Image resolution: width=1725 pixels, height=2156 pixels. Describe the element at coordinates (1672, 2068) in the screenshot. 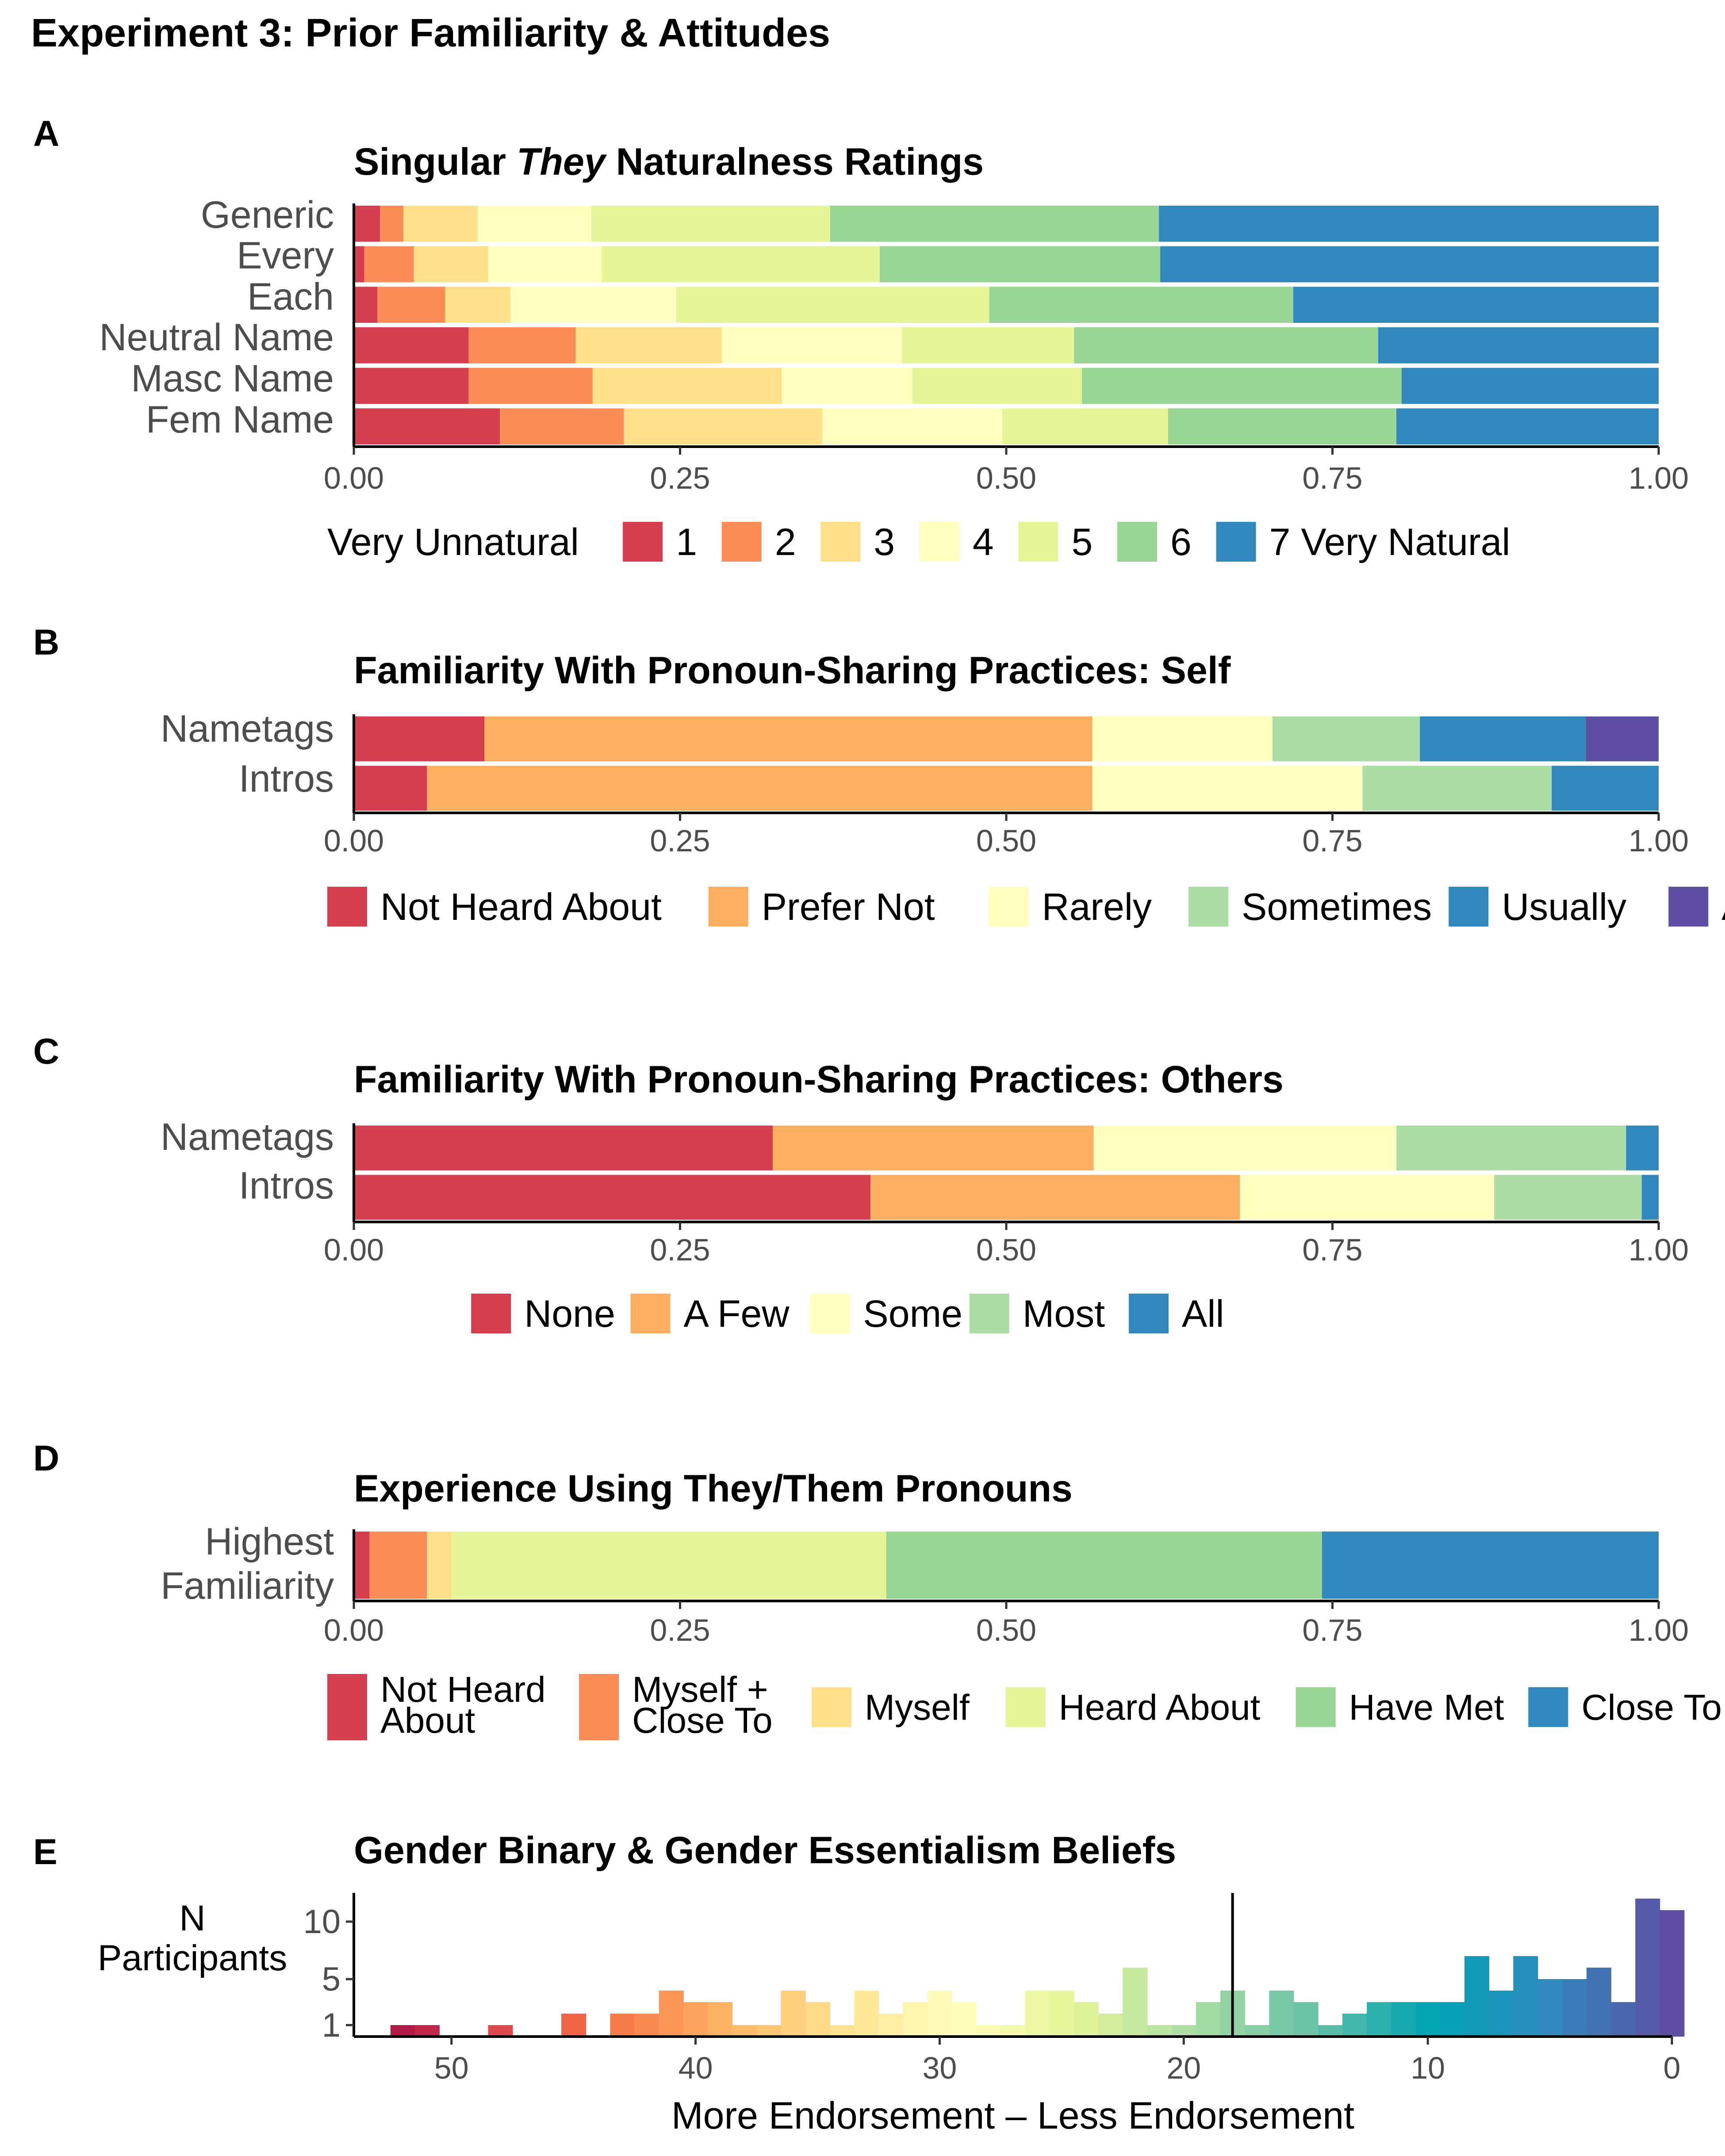

I see `x-tick-label: 0` at that location.